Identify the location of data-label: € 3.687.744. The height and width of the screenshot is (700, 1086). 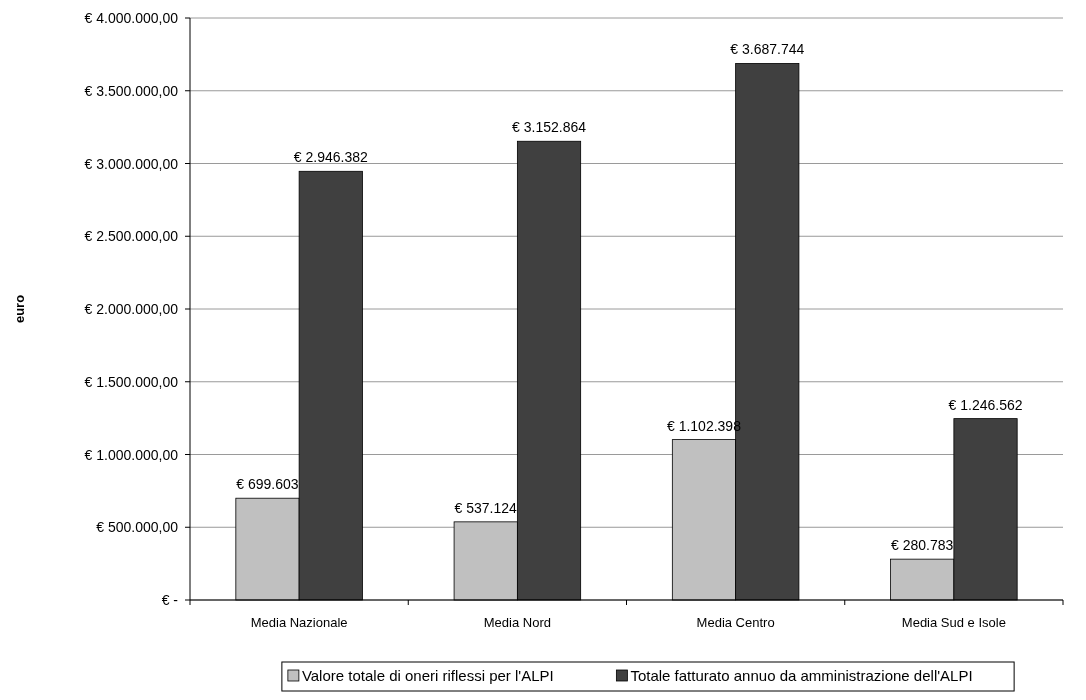
(767, 49).